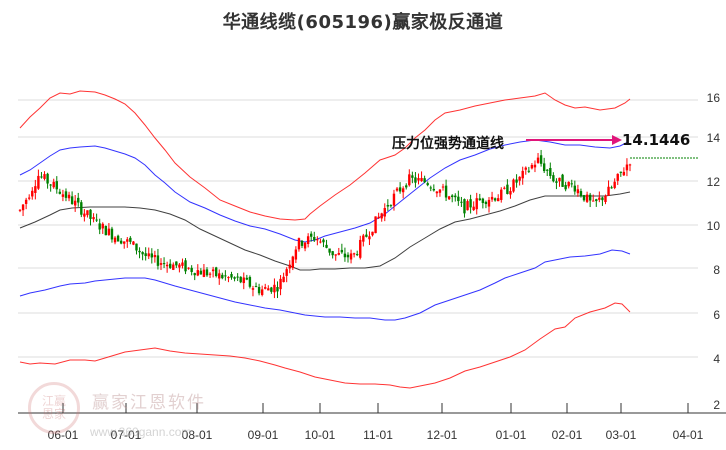 This screenshot has height=450, width=726. What do you see at coordinates (574, 140) in the screenshot?
I see `annotation-arrow` at bounding box center [574, 140].